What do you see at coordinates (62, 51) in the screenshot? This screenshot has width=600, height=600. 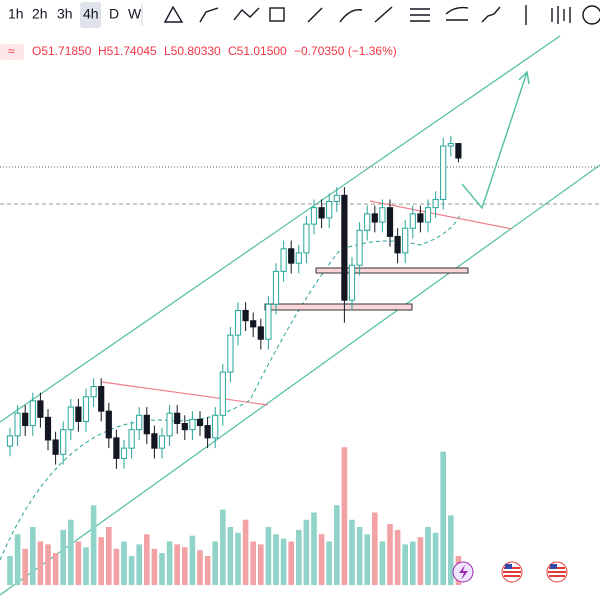 I see `legend-open: O51.71850` at bounding box center [62, 51].